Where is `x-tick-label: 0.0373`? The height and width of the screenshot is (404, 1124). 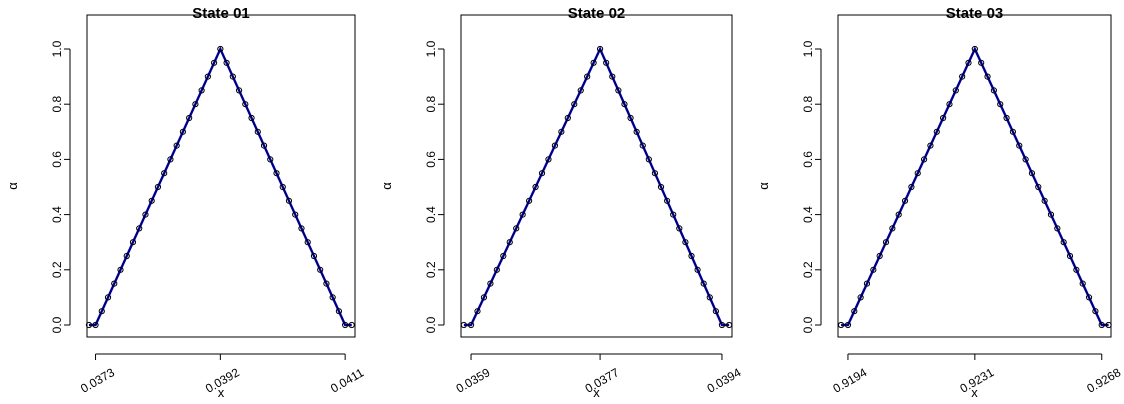 x-tick-label: 0.0373 is located at coordinates (97, 380).